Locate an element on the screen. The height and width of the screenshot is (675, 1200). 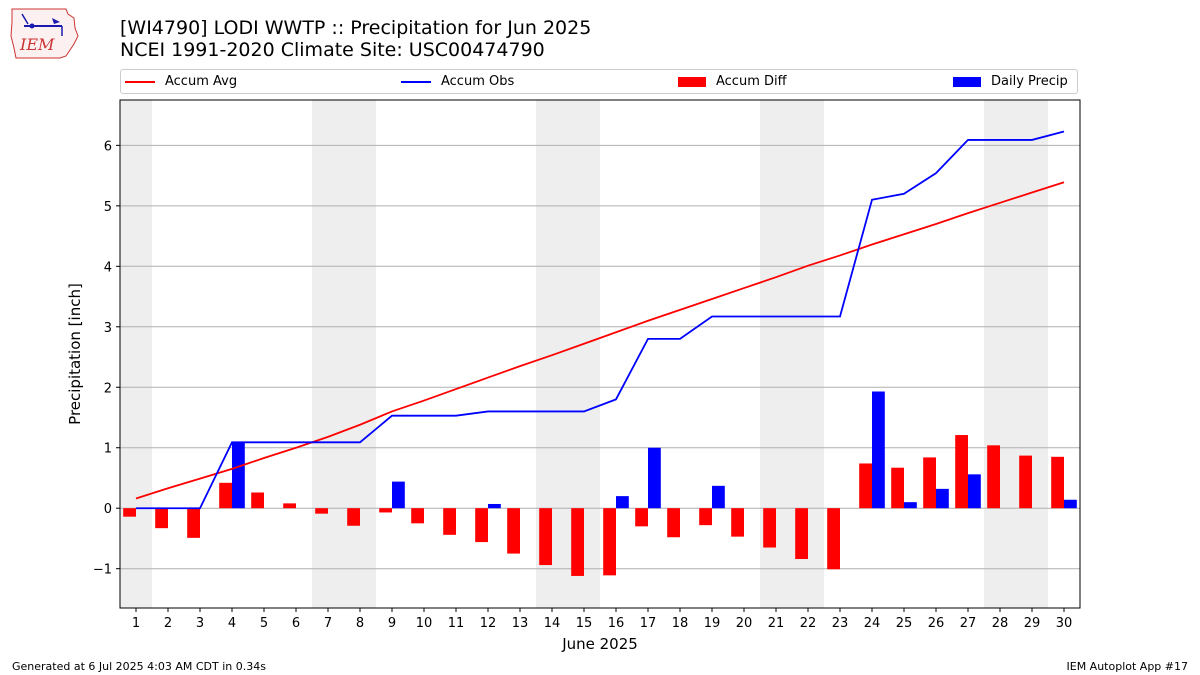
x-tick-label: 19 is located at coordinates (712, 623).